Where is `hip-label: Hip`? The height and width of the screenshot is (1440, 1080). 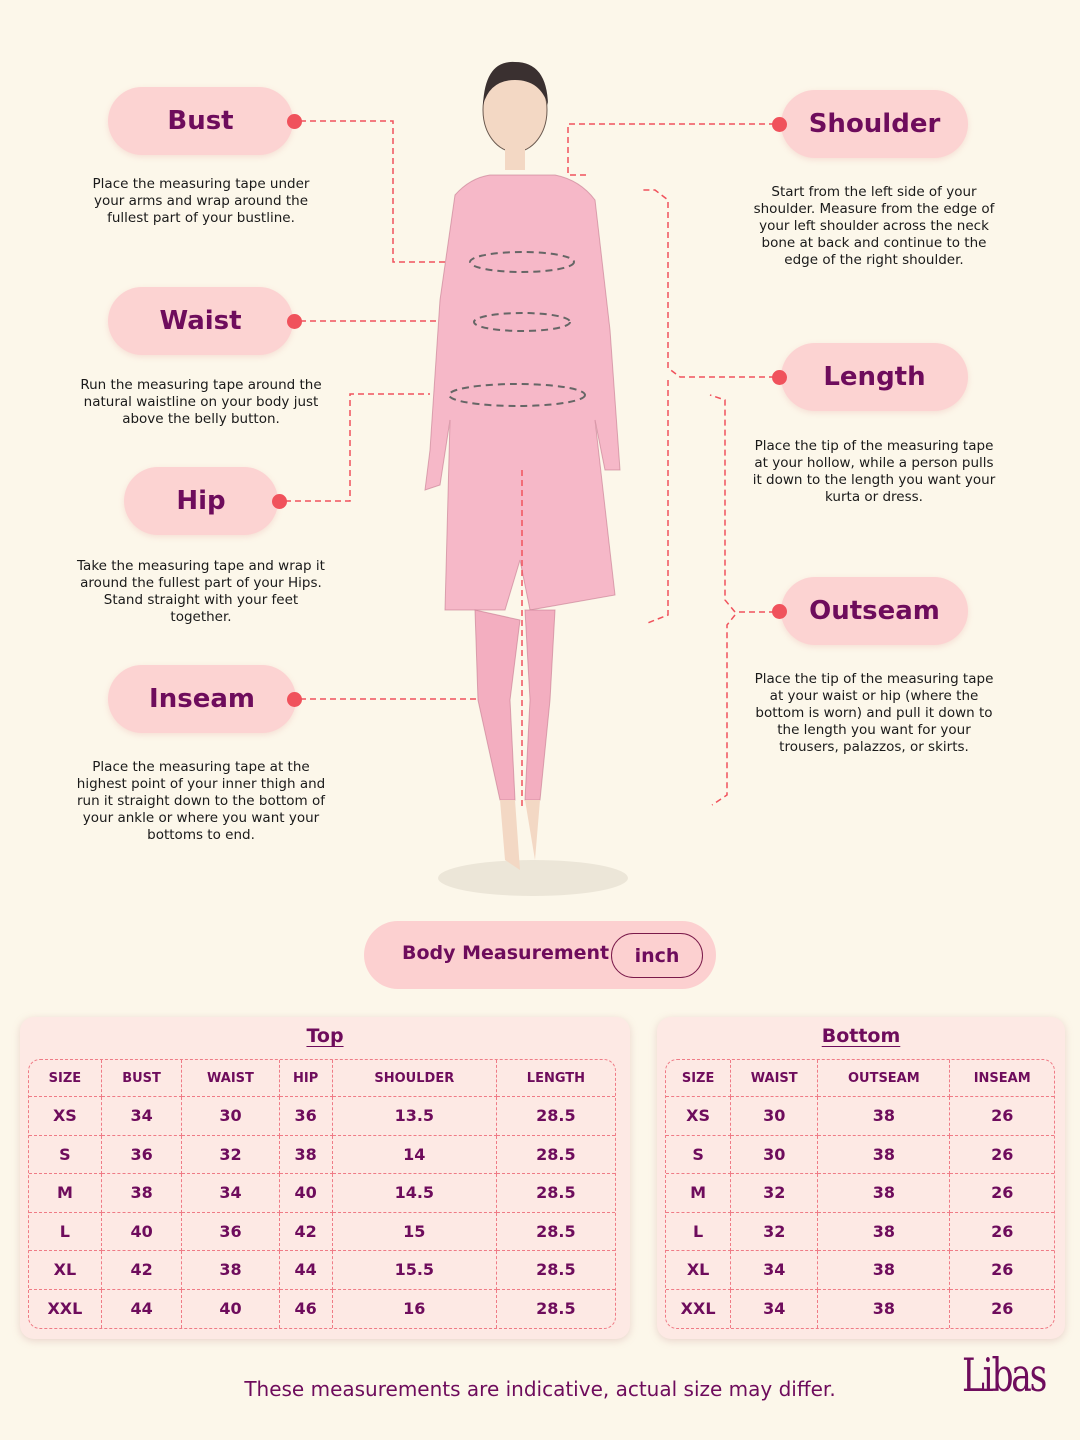
hip-label: Hip is located at coordinates (201, 501).